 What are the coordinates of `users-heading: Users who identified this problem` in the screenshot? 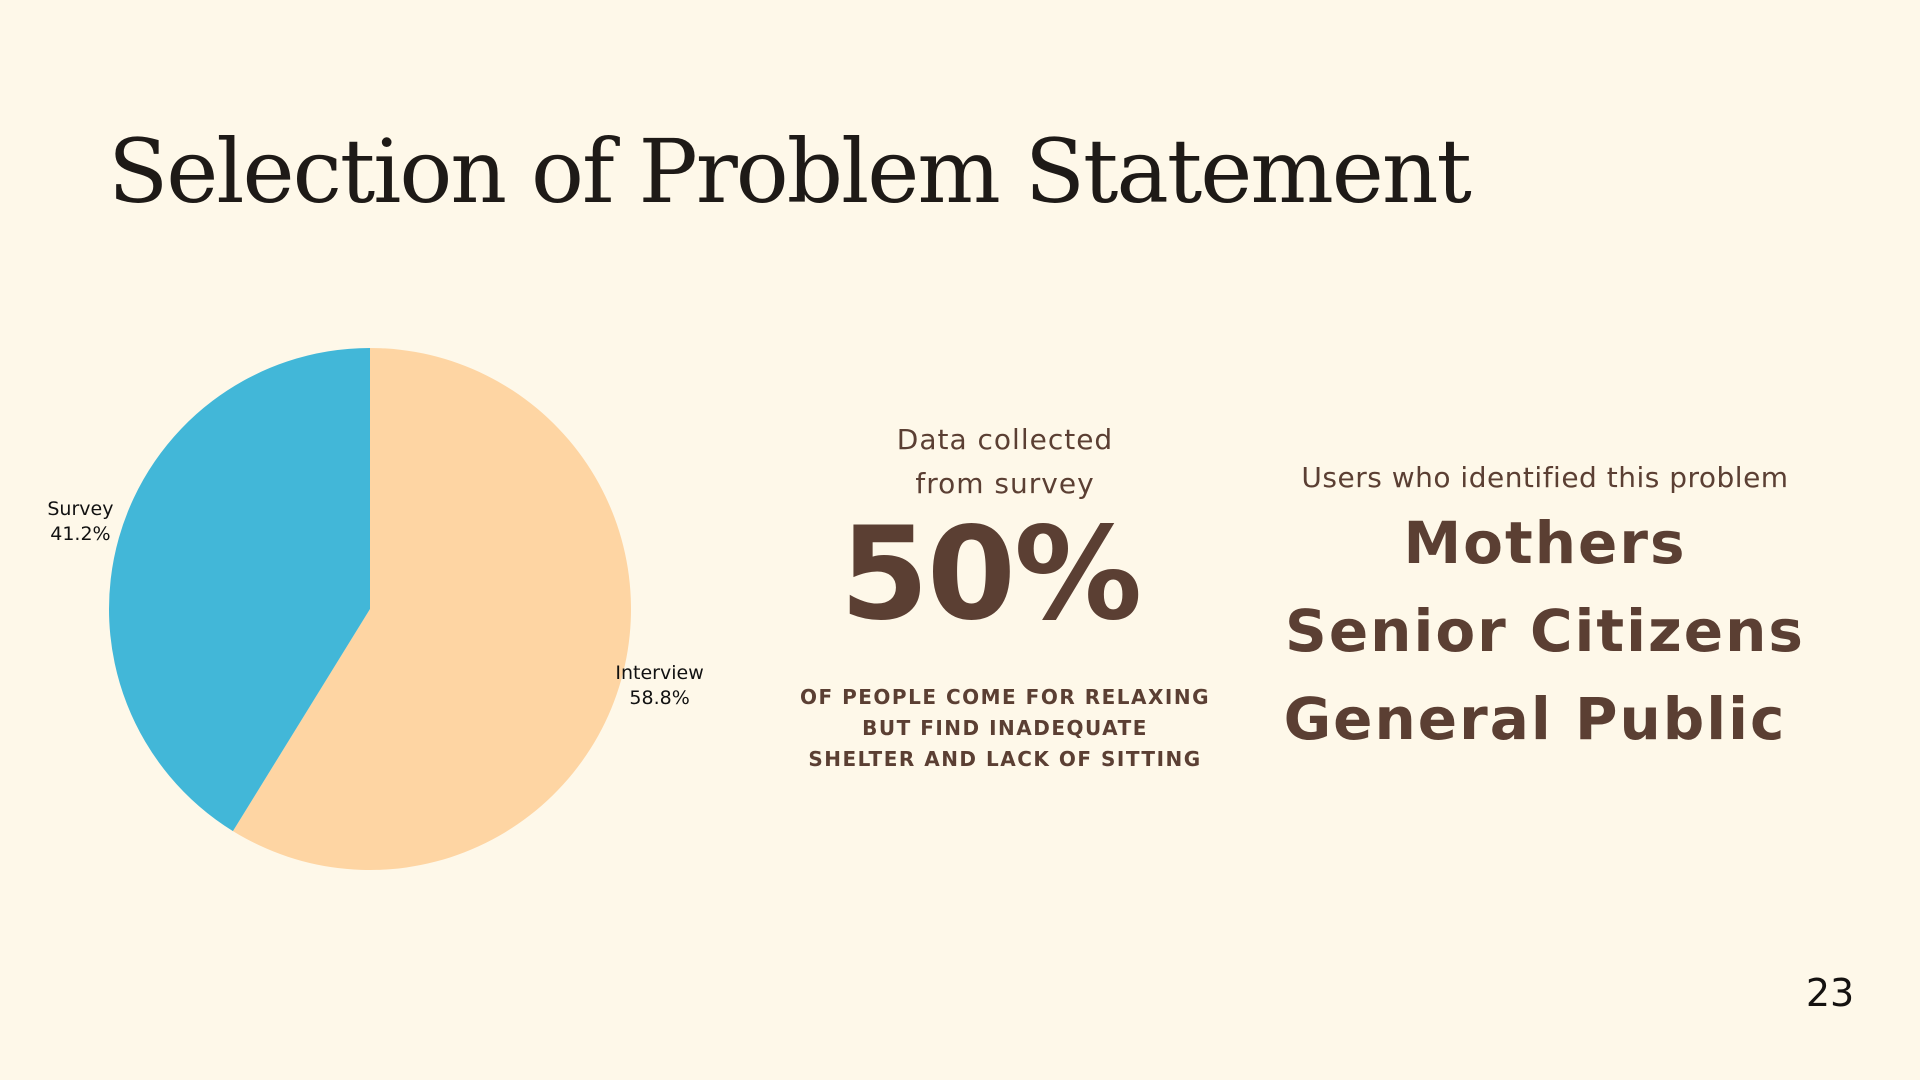 It's located at (1545, 477).